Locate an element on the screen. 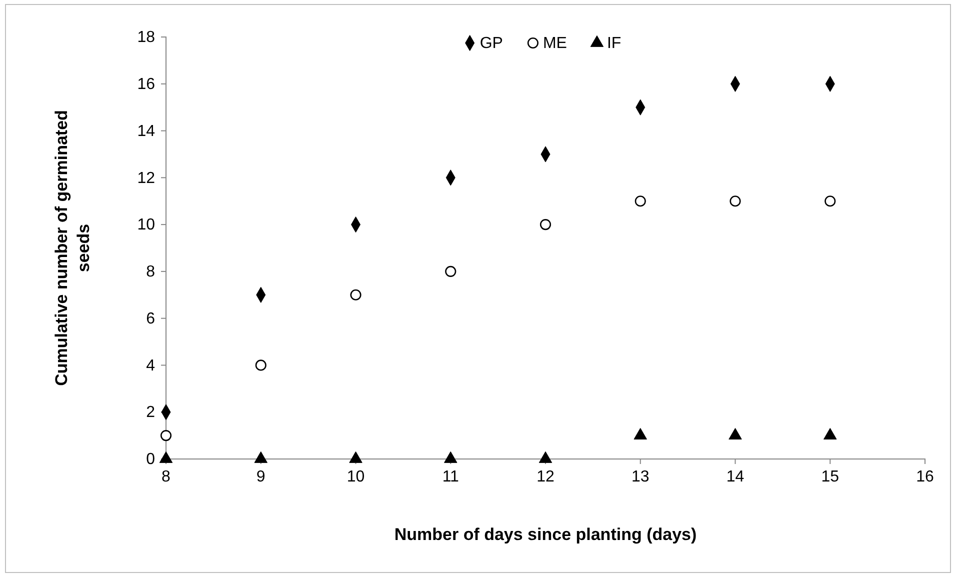 This screenshot has height=578, width=956. legend-label: GP is located at coordinates (491, 43).